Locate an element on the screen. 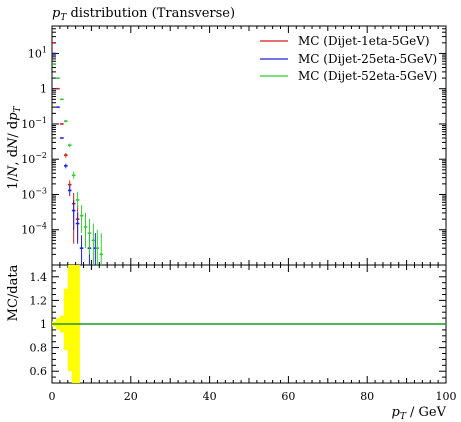 Image resolution: width=461 pixels, height=422 pixels. ratio-y-axis-label: MC/data is located at coordinates (13, 292).